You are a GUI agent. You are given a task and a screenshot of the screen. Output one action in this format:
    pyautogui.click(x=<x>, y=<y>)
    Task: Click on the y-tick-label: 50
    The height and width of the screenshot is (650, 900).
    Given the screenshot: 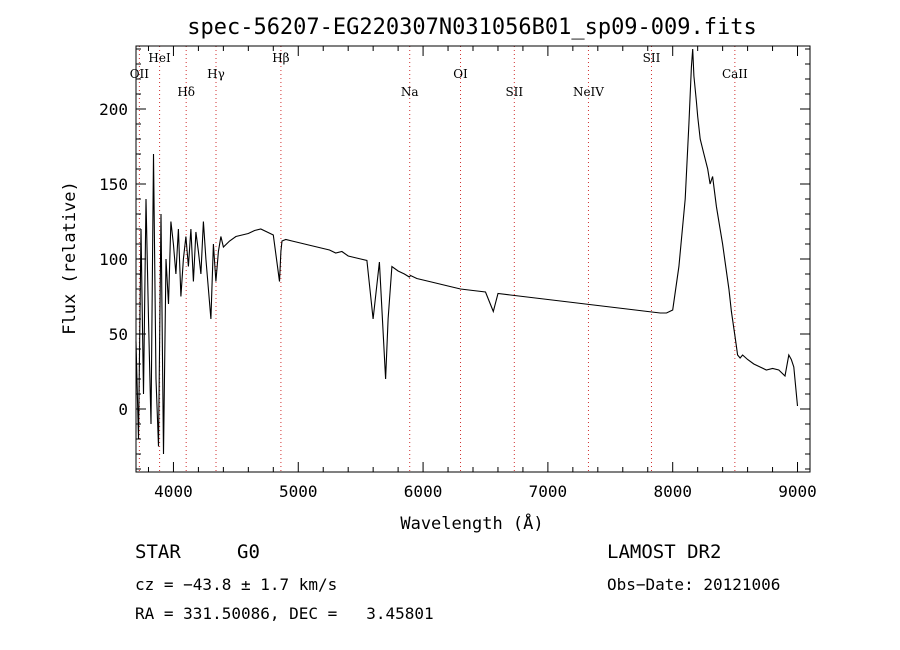 What is the action you would take?
    pyautogui.click(x=118, y=334)
    